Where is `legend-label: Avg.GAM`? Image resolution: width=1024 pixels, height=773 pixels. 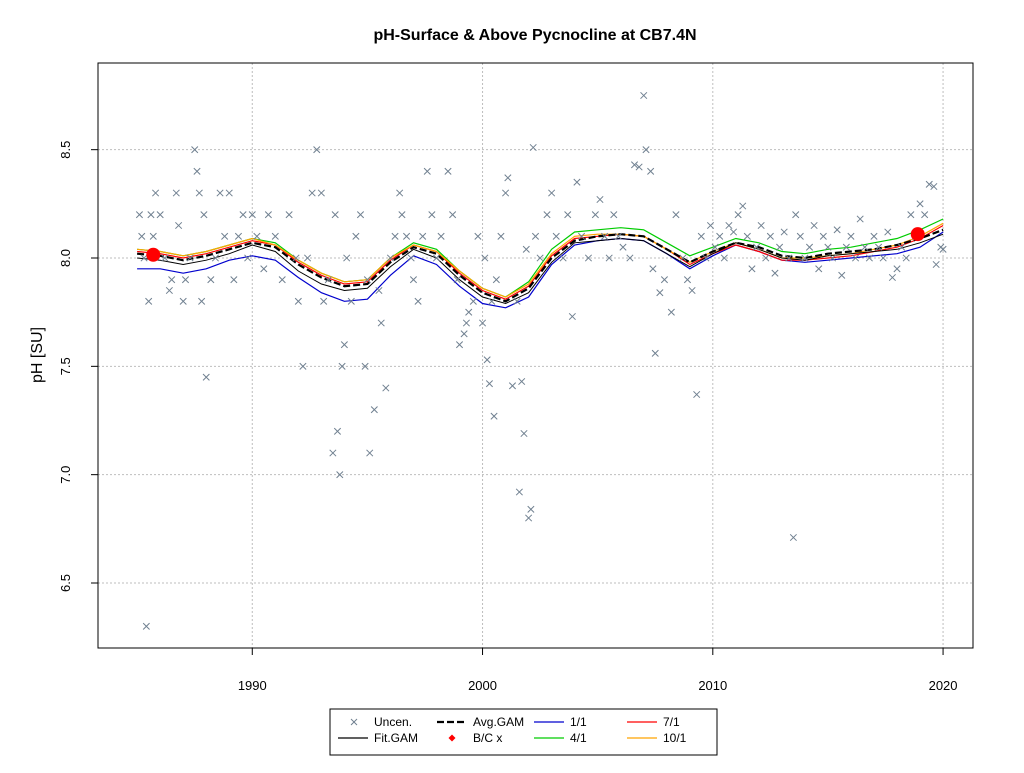 legend-label: Avg.GAM is located at coordinates (498, 722).